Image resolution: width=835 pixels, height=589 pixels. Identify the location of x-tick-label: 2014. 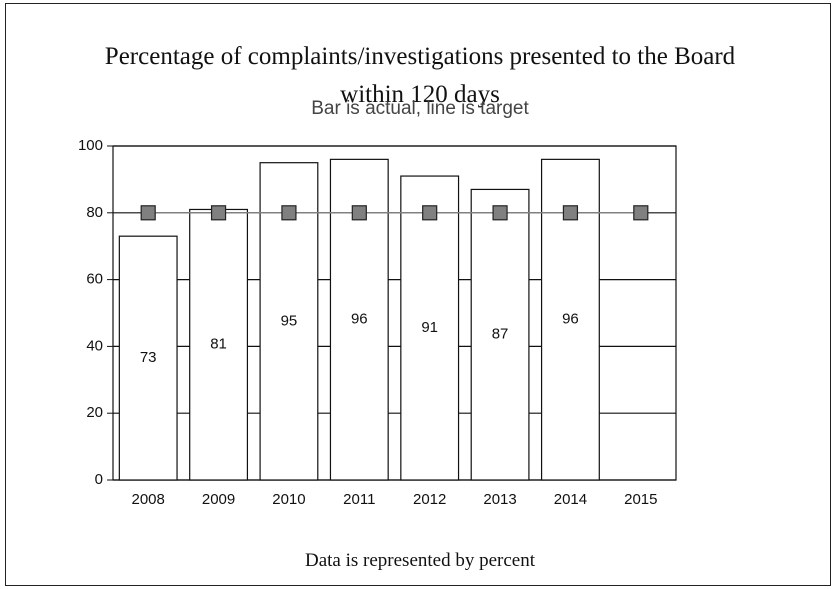
(570, 499).